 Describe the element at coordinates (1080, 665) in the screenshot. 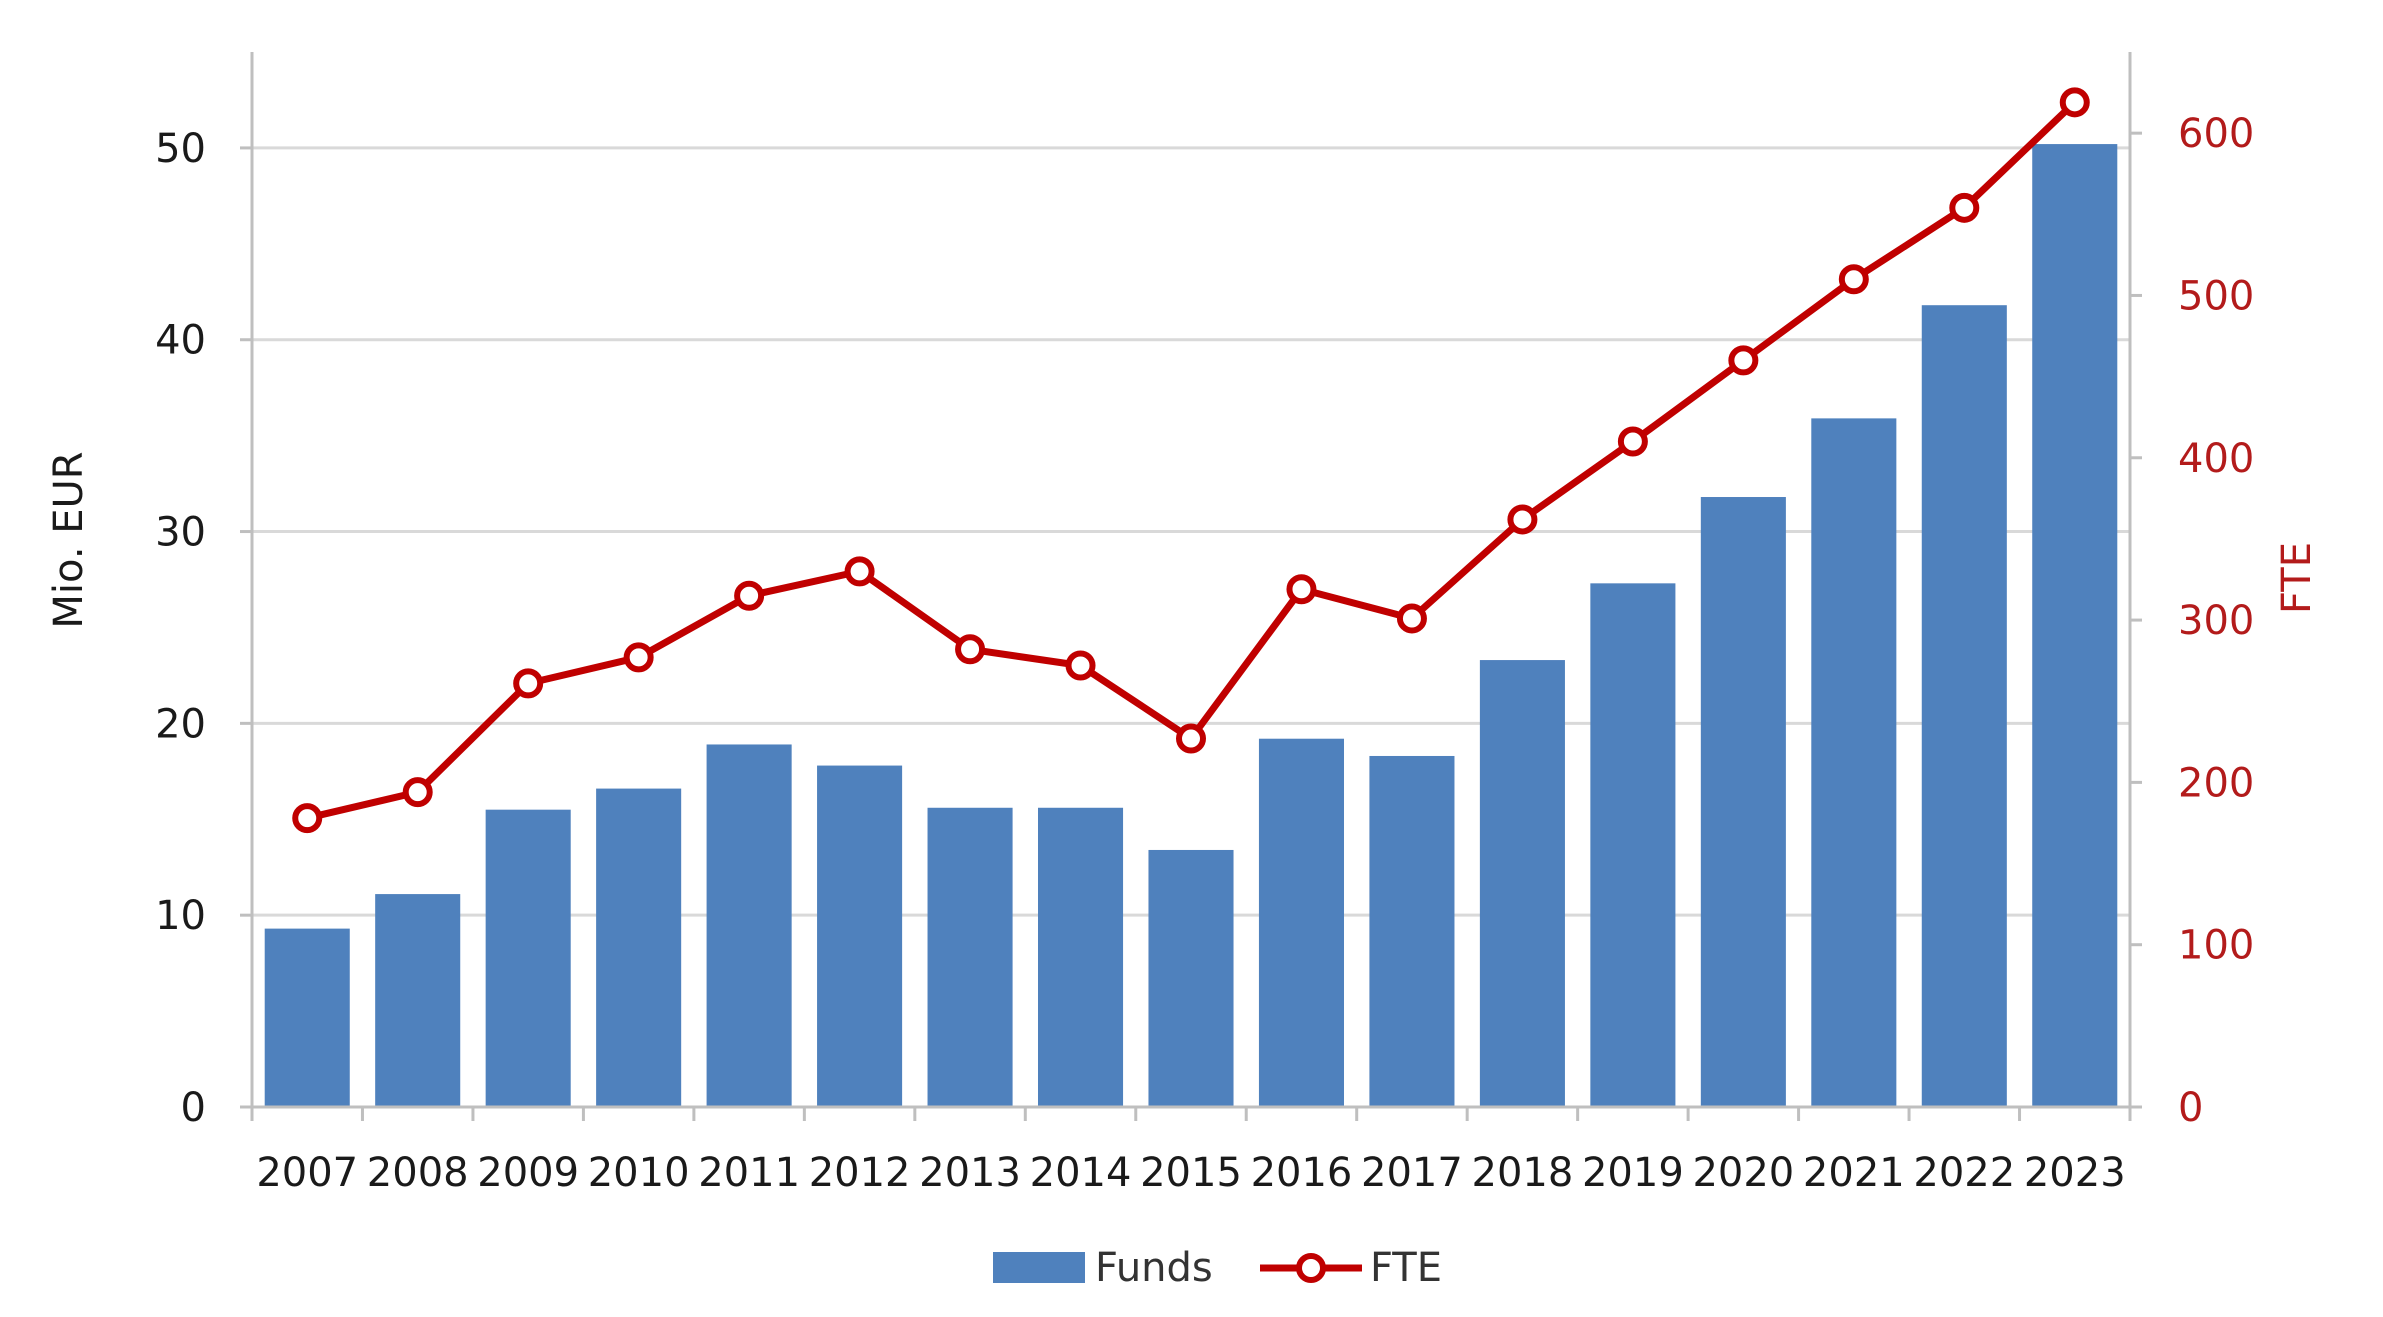

I see `point-fte-2014` at that location.